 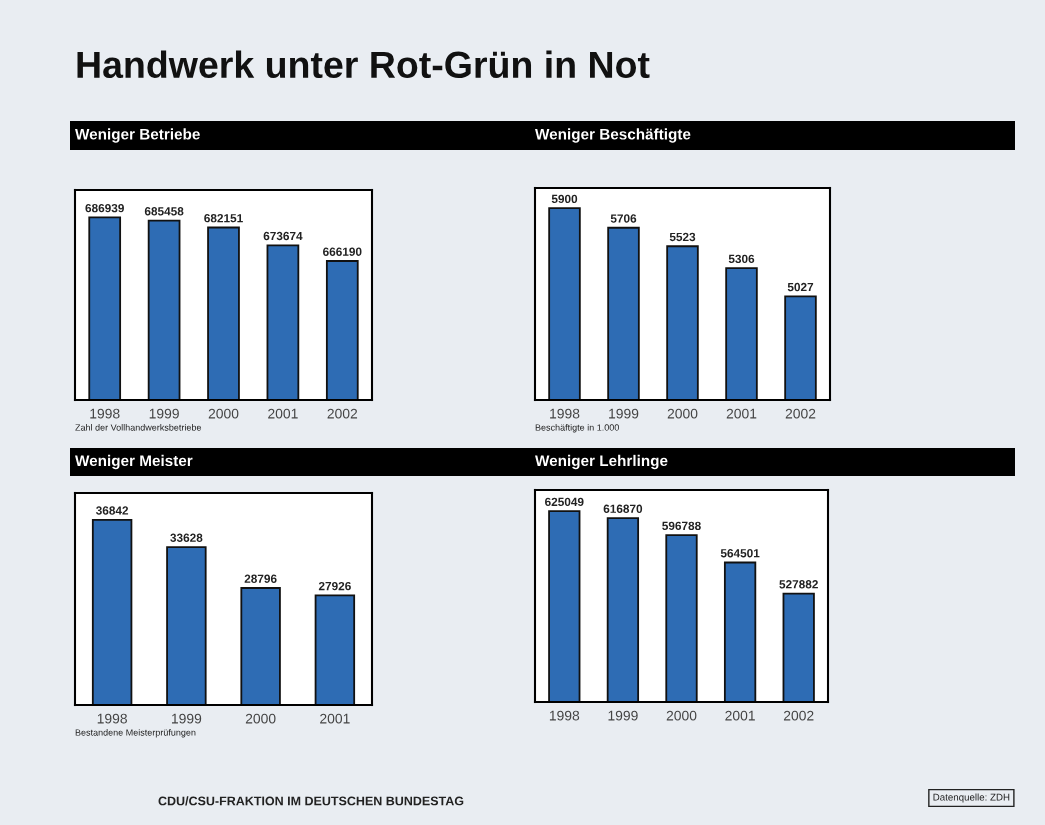 I want to click on data-label: 36842, so click(x=112, y=510).